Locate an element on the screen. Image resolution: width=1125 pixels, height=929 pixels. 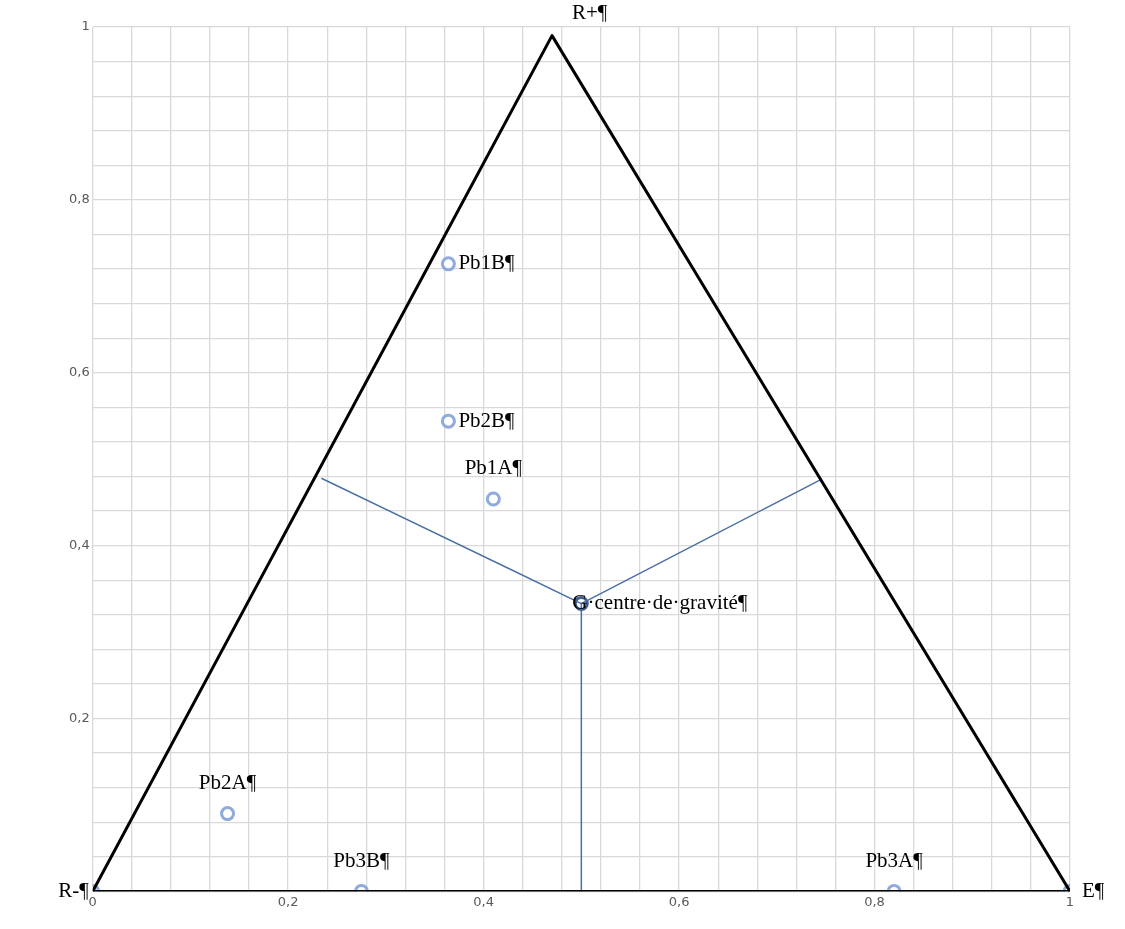
annotation: Pb1B¶ is located at coordinates (487, 262).